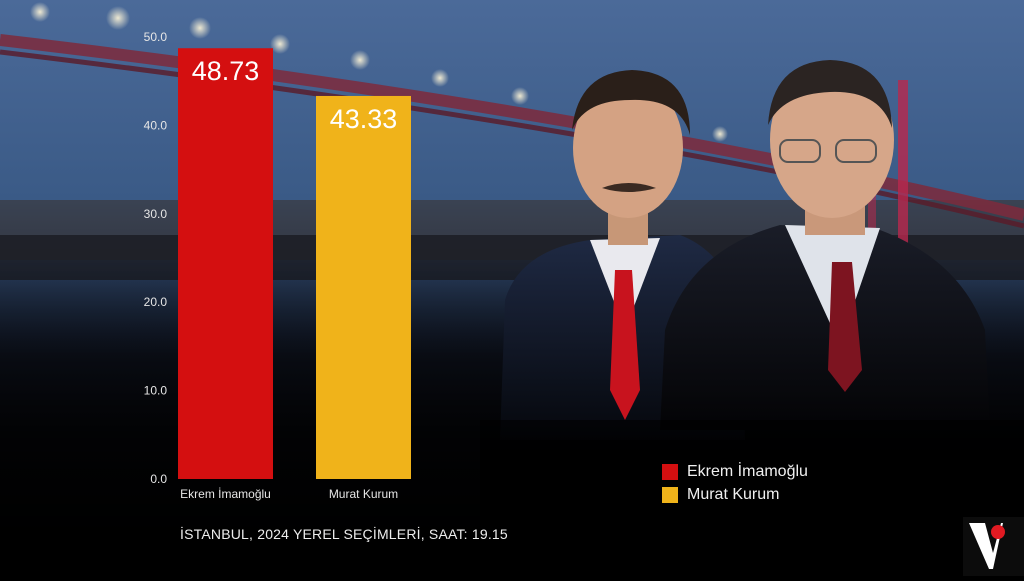  Describe the element at coordinates (993, 546) in the screenshot. I see `v-logo-icon` at that location.